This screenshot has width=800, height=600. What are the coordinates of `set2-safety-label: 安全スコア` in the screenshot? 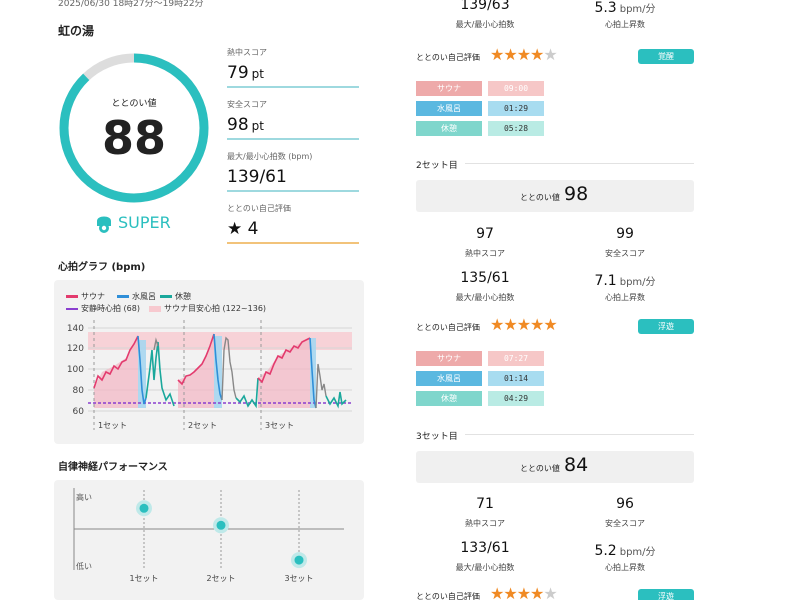 It's located at (625, 253).